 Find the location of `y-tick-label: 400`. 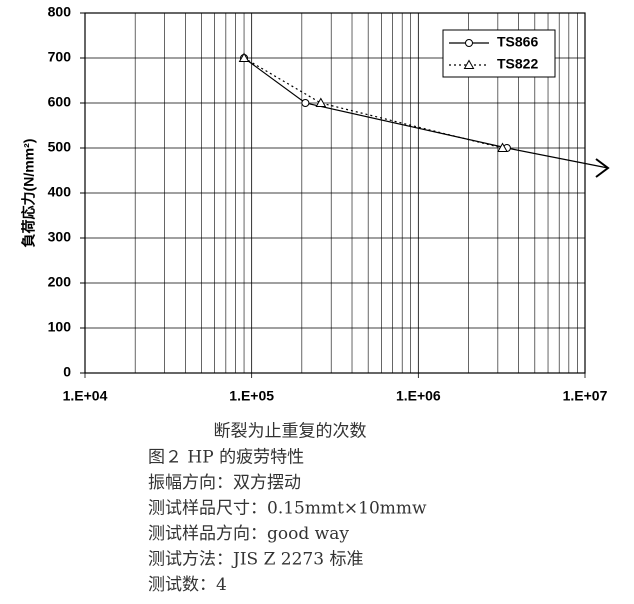

y-tick-label: 400 is located at coordinates (60, 192).